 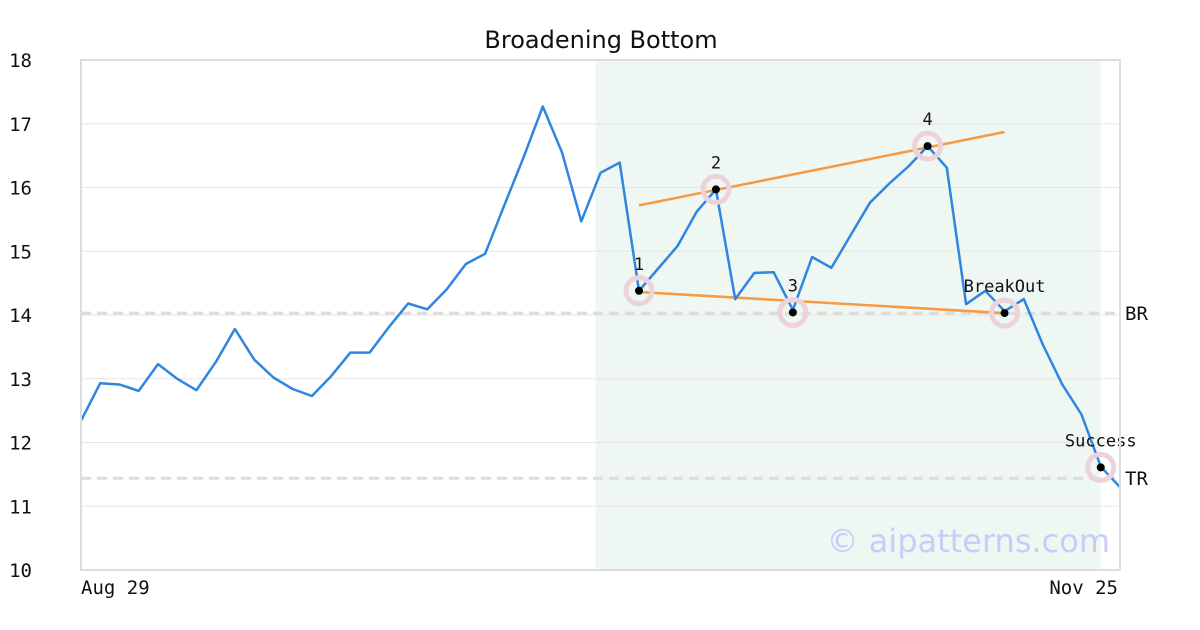 What do you see at coordinates (1083, 588) in the screenshot?
I see `x-tick-label-end: Nov 25` at bounding box center [1083, 588].